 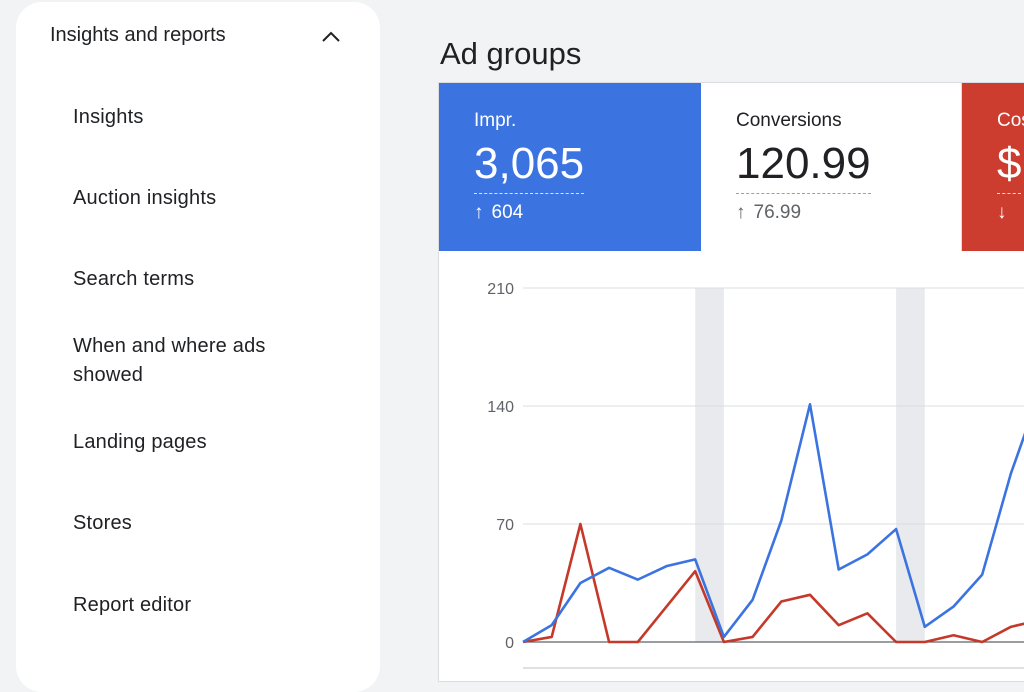 I want to click on y-tick-label: 210, so click(x=500, y=289).